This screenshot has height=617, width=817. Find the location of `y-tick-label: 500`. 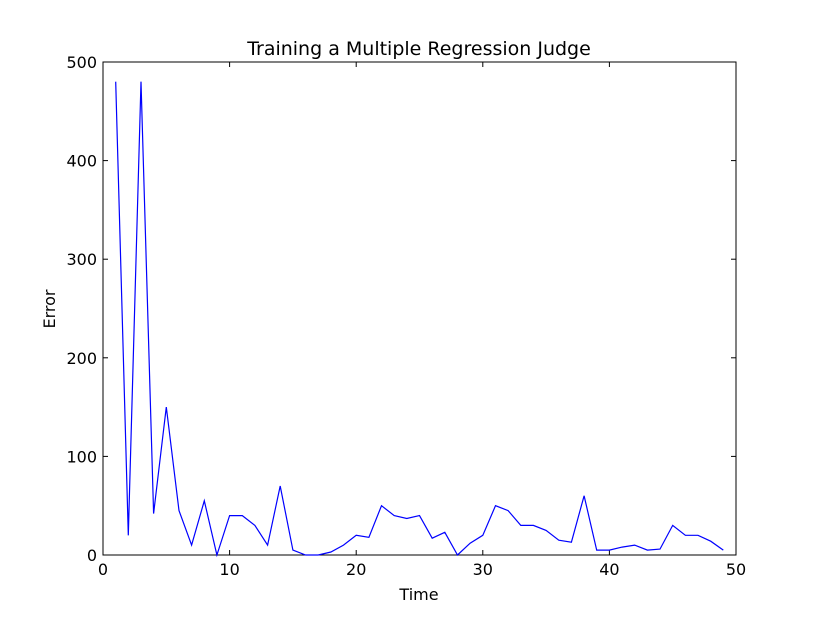

y-tick-label: 500 is located at coordinates (81, 62).